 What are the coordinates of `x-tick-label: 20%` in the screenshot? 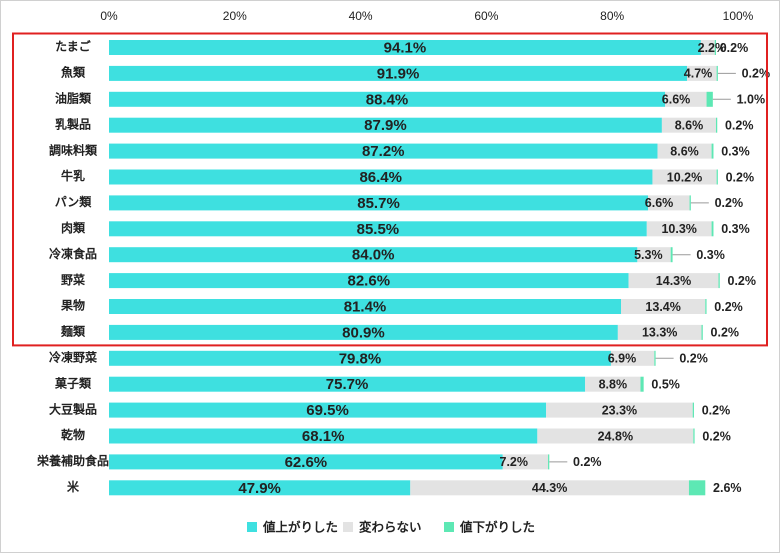 It's located at (235, 16).